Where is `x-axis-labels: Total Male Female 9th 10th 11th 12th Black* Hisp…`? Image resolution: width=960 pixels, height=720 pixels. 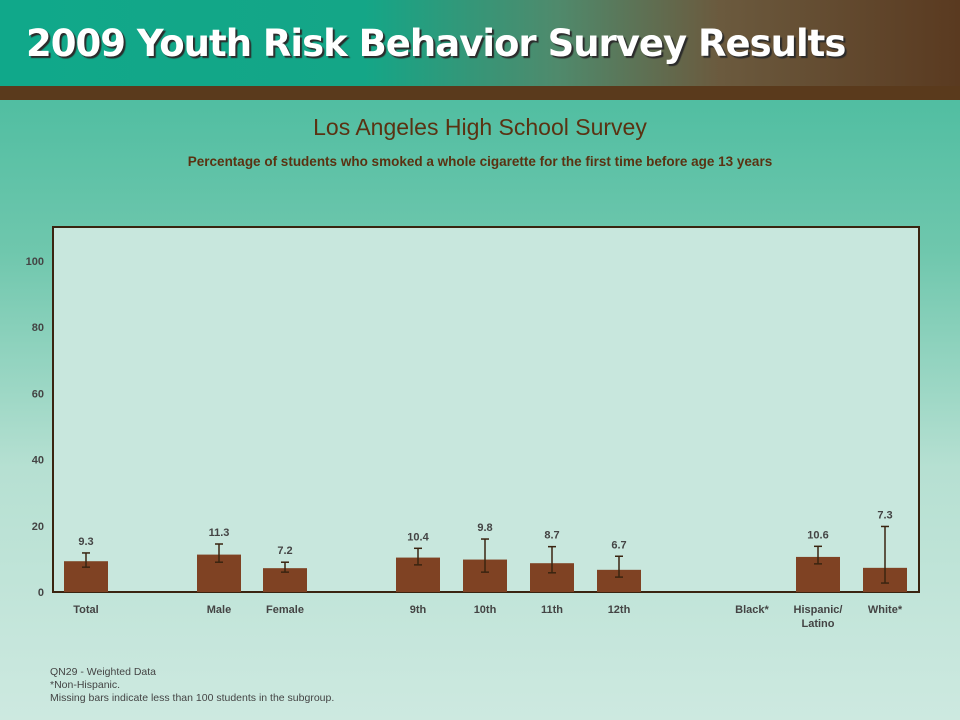
x-axis-labels: Total Male Female 9th 10th 11th 12th Black* Hisp… is located at coordinates (488, 617).